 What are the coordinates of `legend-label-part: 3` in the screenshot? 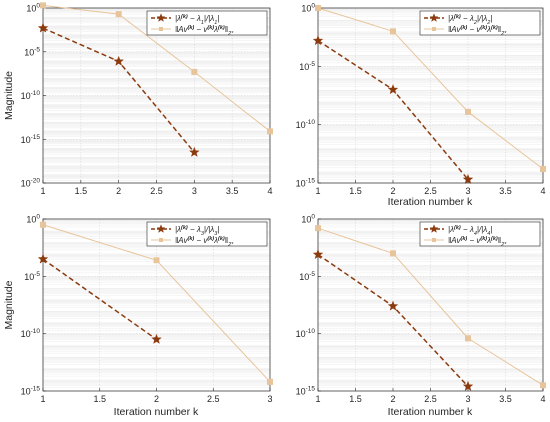 It's located at (203, 234).